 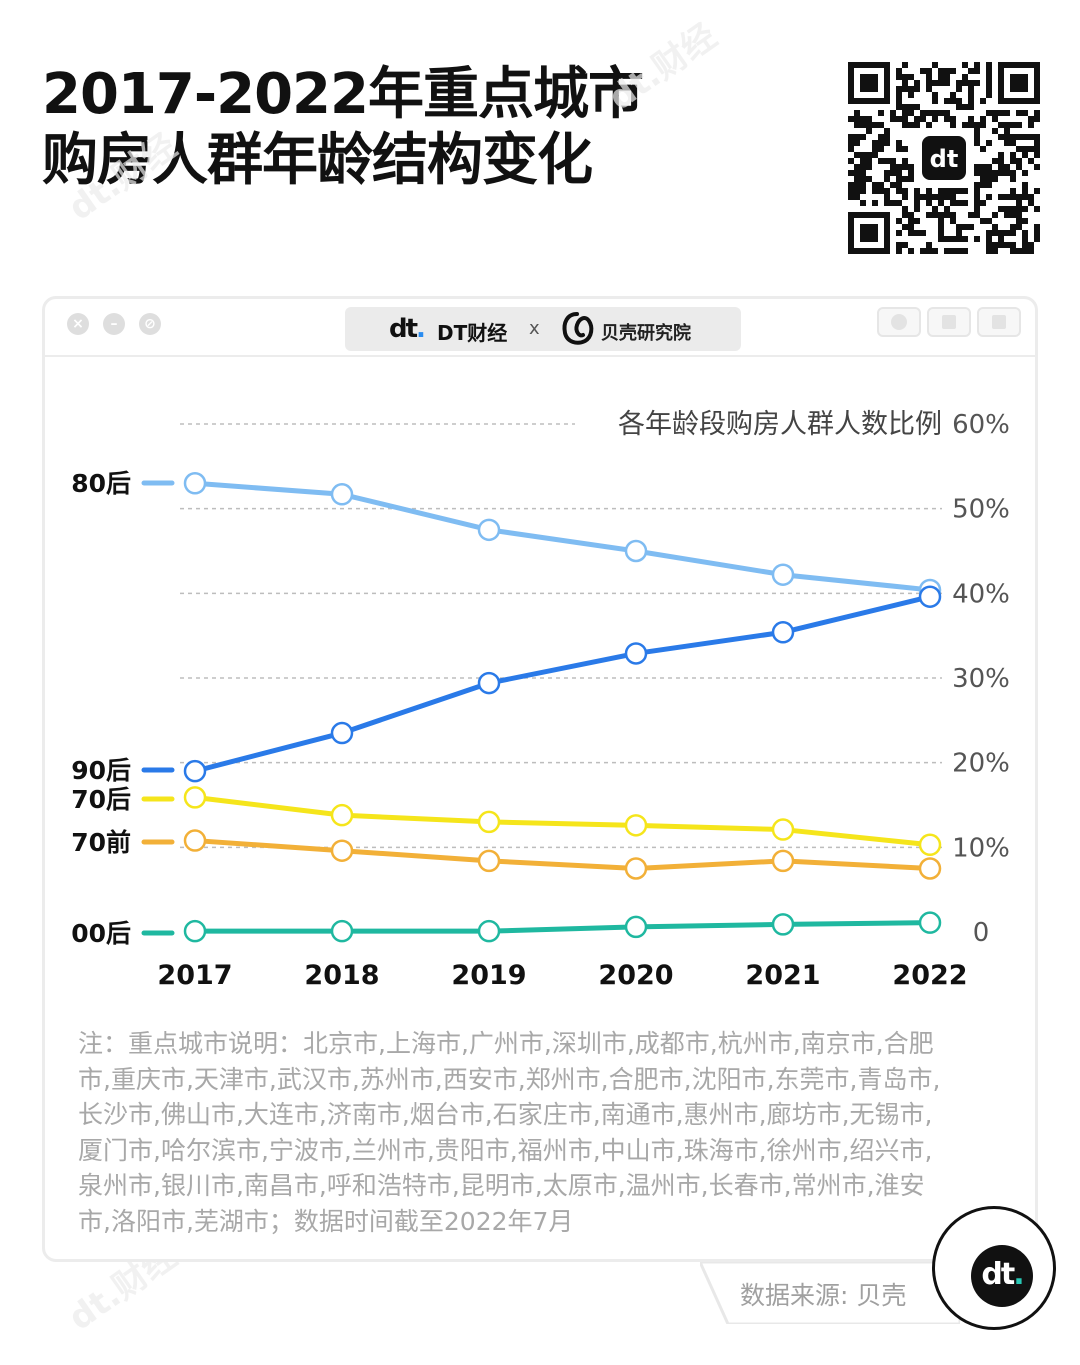 I want to click on dt-badge-logo: dt., so click(x=1002, y=1276).